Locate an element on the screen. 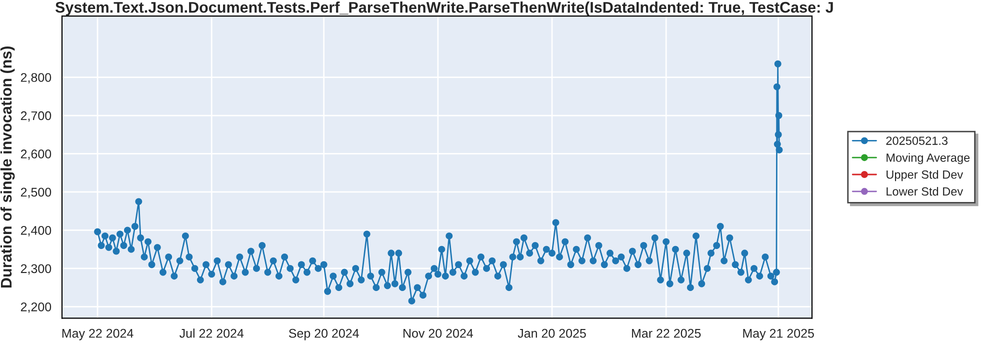 Image resolution: width=1000 pixels, height=350 pixels. chart-title: System.Text.Json.Document.Tests.Perf_ParseThenWrite.ParseThenWrite(IsDataIndented: True, TestCase: J is located at coordinates (444, 9).